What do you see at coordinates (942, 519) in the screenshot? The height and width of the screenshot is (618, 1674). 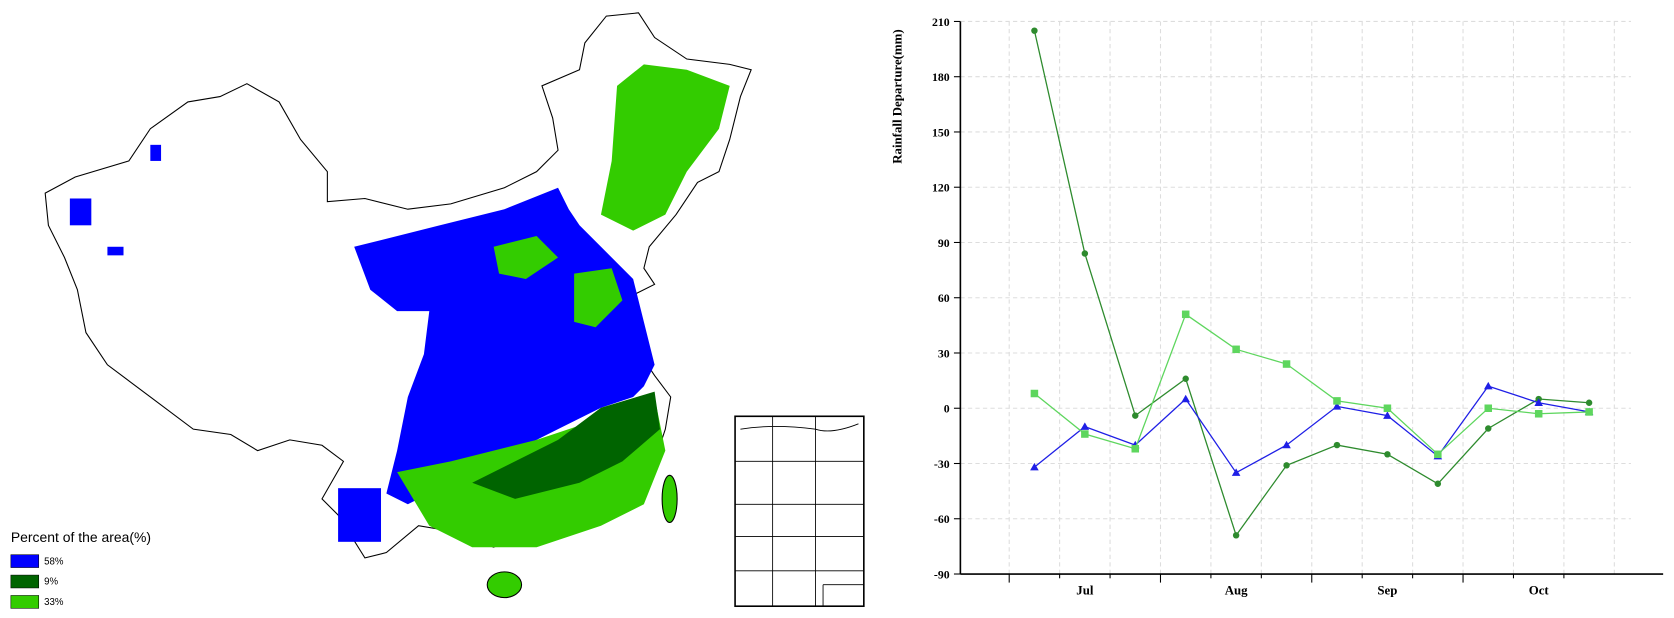 I see `y-tick-label: -60` at bounding box center [942, 519].